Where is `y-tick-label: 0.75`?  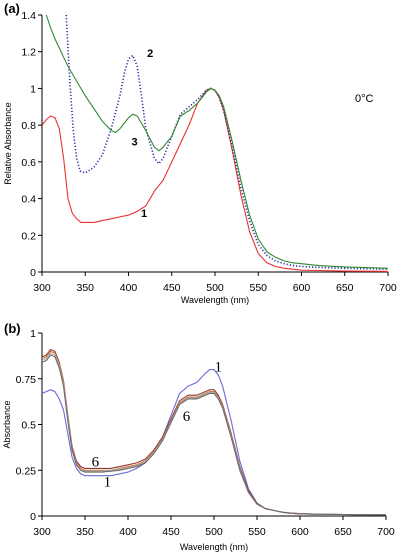 y-tick-label: 0.75 is located at coordinates (26, 380).